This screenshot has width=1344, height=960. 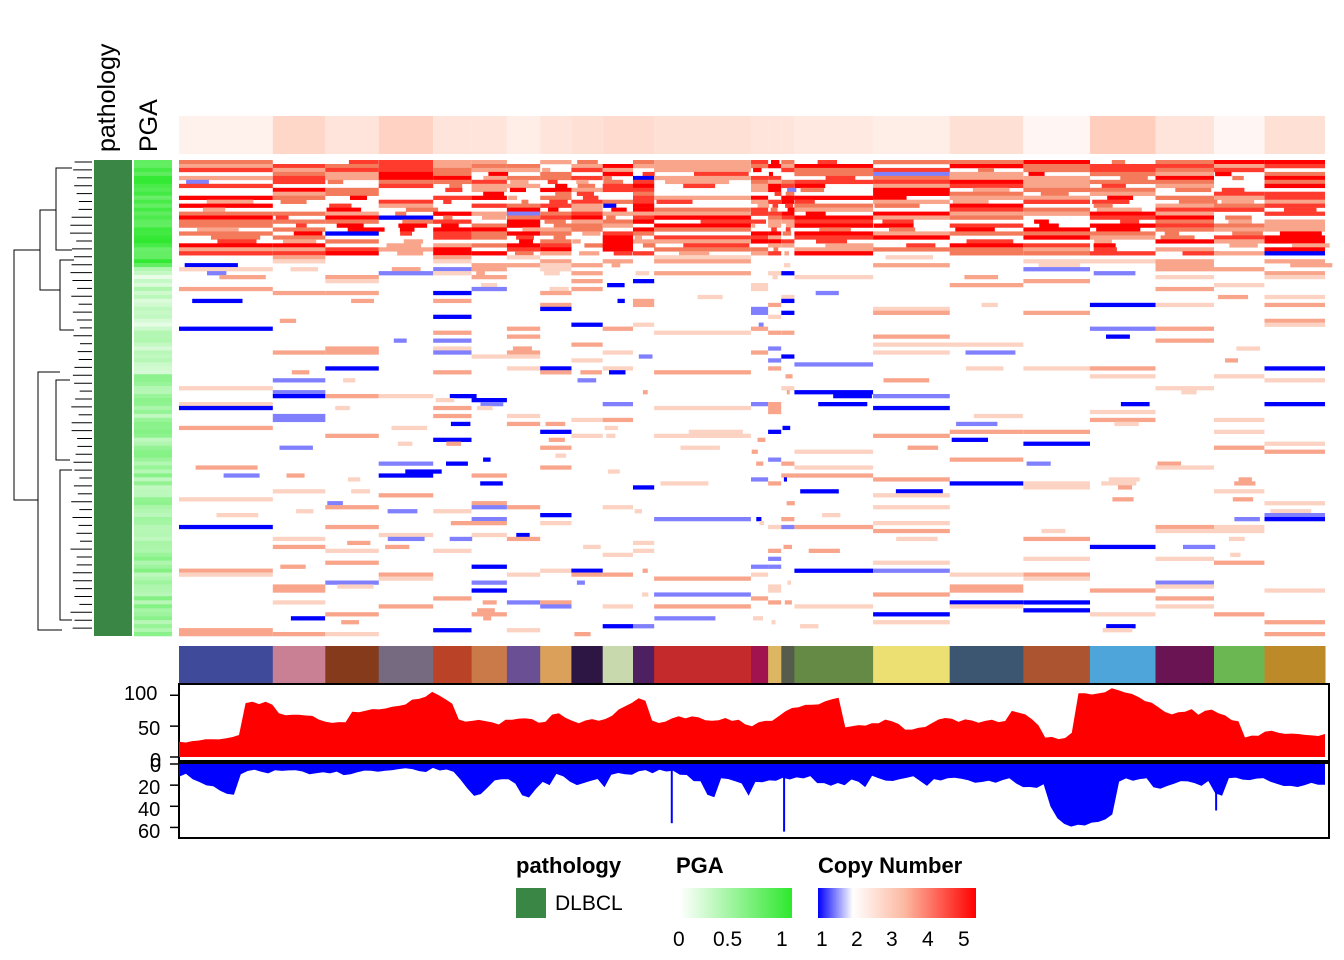 What do you see at coordinates (890, 865) in the screenshot?
I see `cn-legend-title: Copy Number` at bounding box center [890, 865].